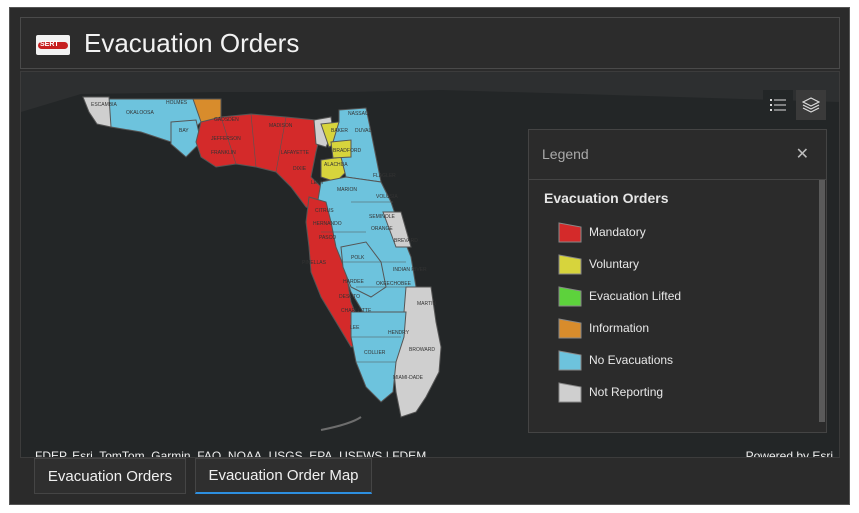  Describe the element at coordinates (382, 217) in the screenshot. I see `county-label: SEMINOLE` at that location.